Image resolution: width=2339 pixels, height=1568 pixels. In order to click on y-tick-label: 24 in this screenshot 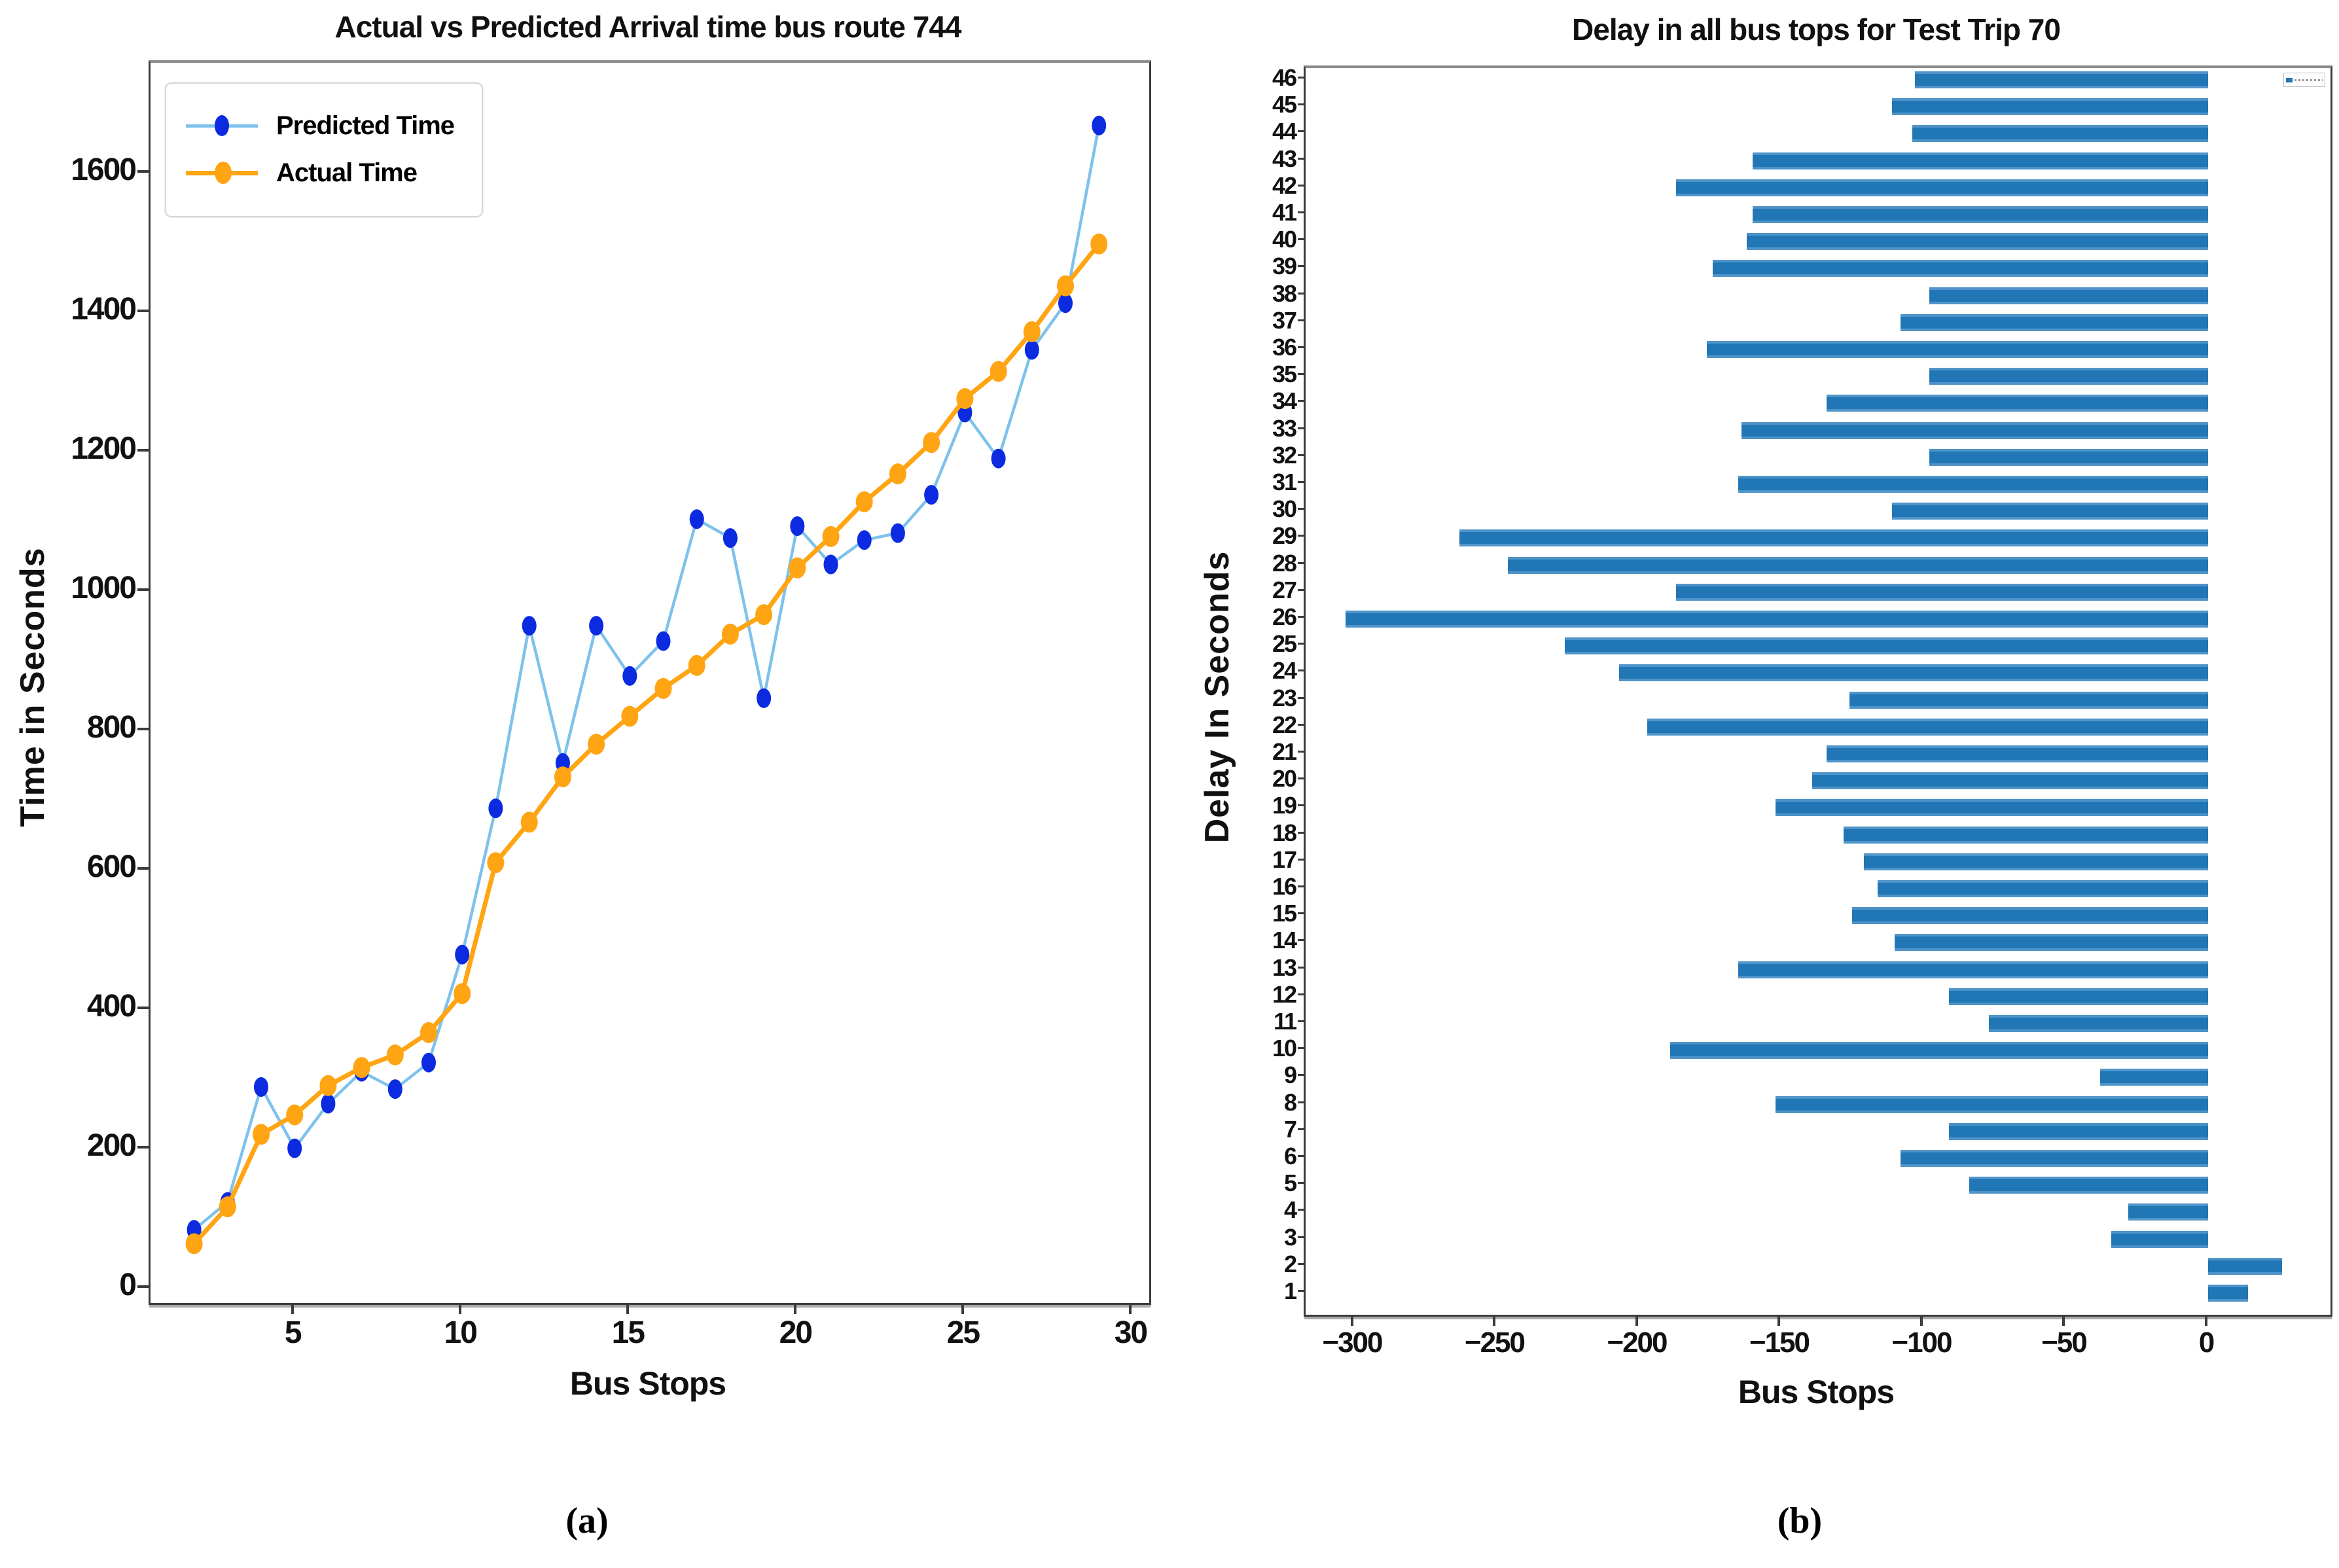, I will do `click(1285, 671)`.